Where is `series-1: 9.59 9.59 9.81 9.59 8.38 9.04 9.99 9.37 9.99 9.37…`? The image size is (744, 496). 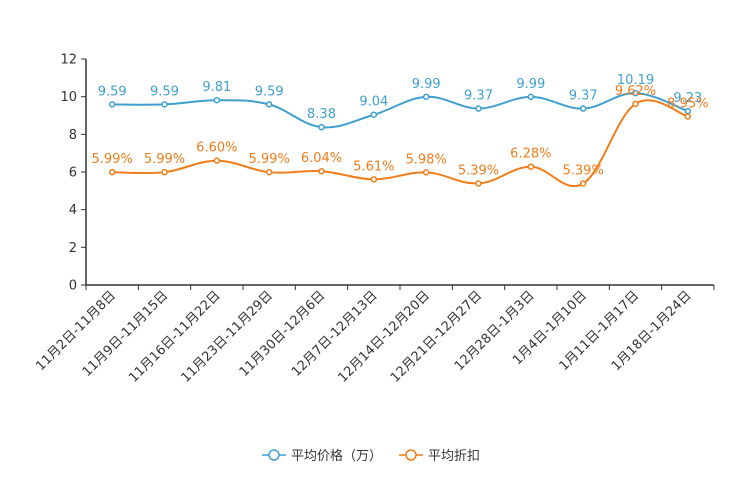
series-1: 9.59 9.59 9.81 9.59 8.38 9.04 9.99 9.37 9.99 9.37… is located at coordinates (400, 102).